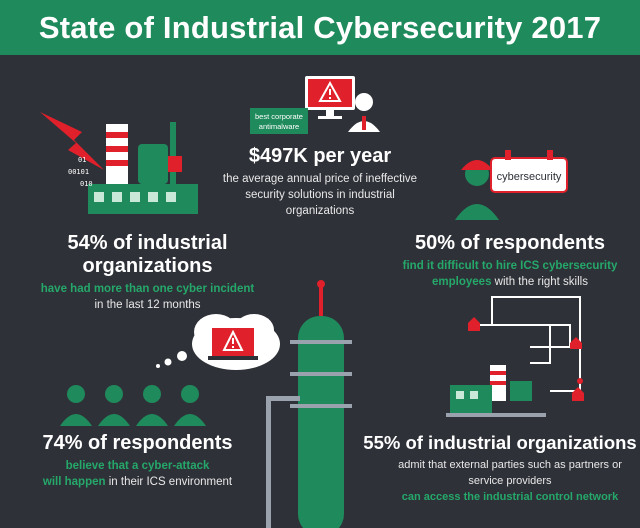 The image size is (640, 528). I want to click on page-title: State of Industrial Cybersecurity 2017, so click(320, 27).